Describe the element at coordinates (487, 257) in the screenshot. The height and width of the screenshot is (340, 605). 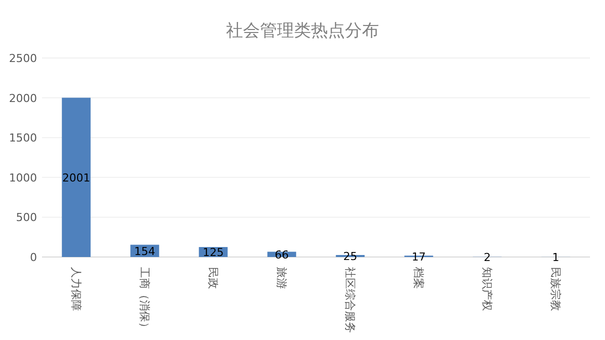
I see `data-label: 2` at that location.